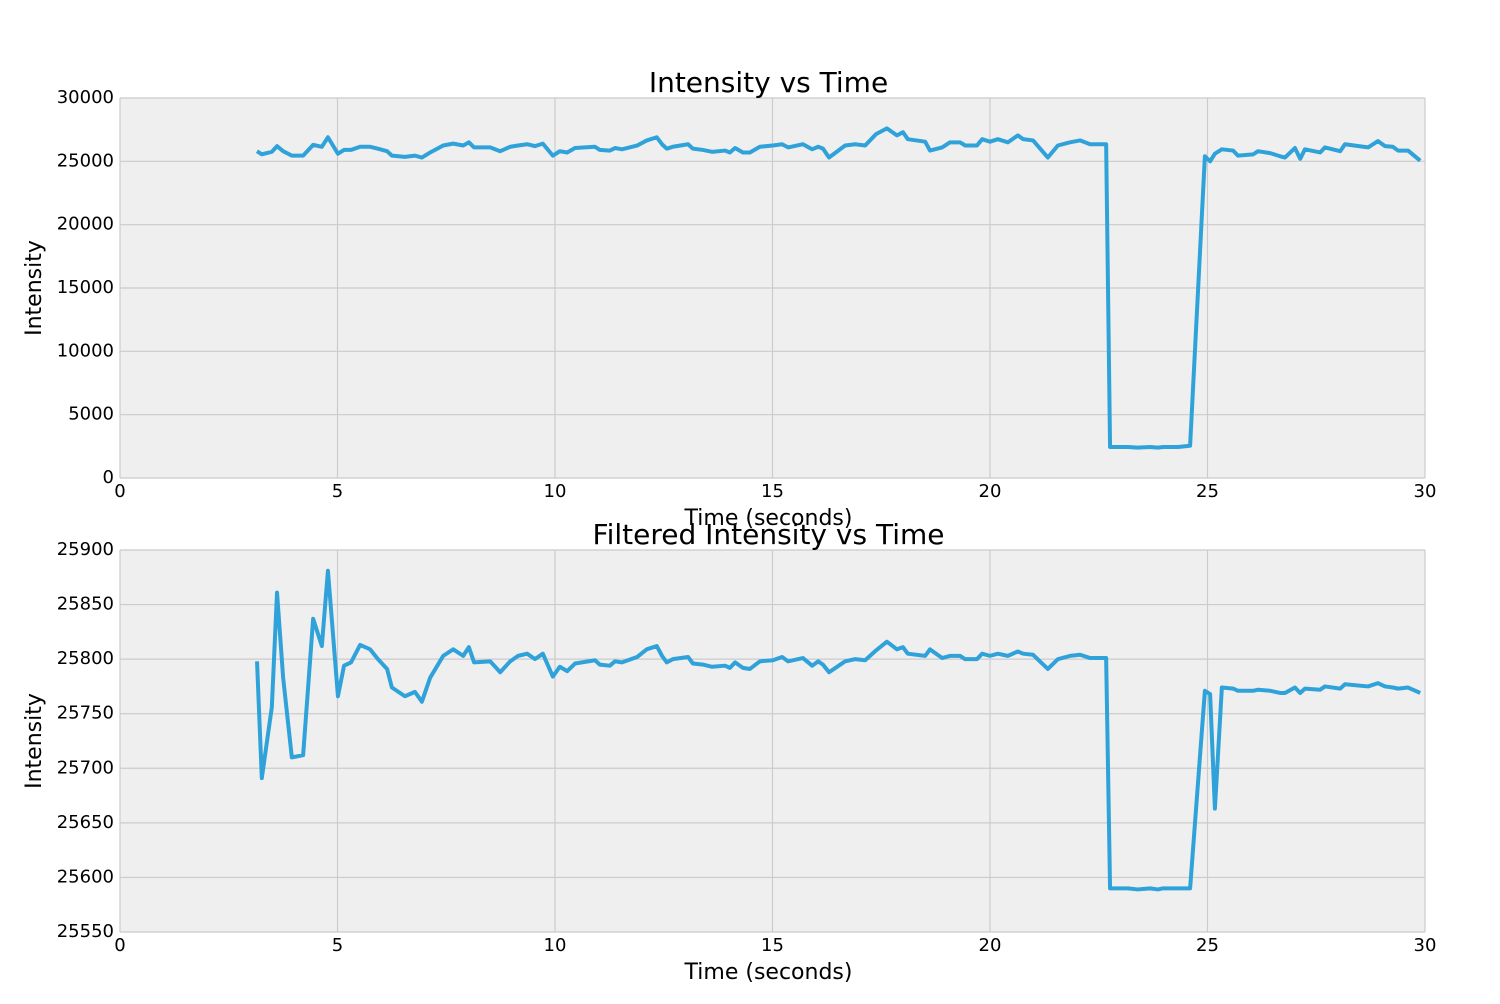  What do you see at coordinates (85, 767) in the screenshot?
I see `y-tick-label: 25700` at bounding box center [85, 767].